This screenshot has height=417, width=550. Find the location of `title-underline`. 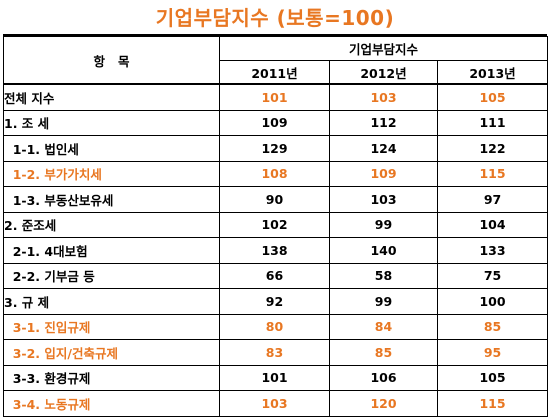

title-underline is located at coordinates (275, 35).